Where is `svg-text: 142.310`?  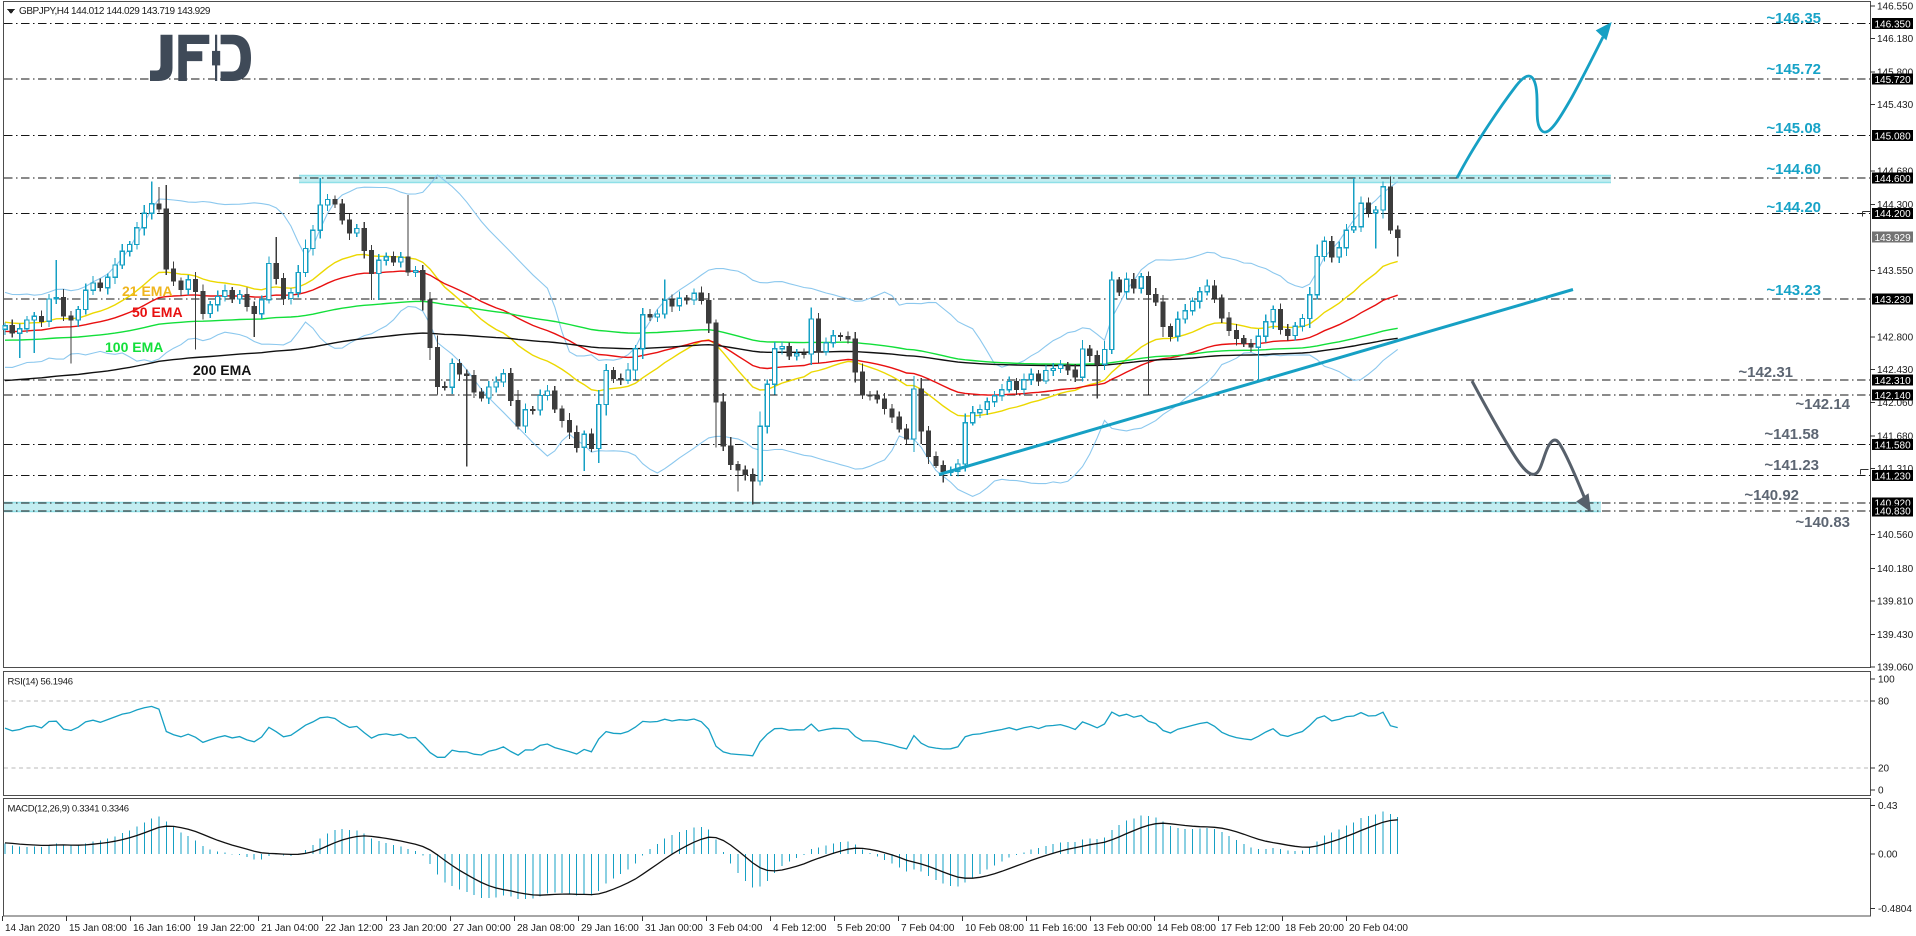
svg-text: 142.310 is located at coordinates (1893, 381).